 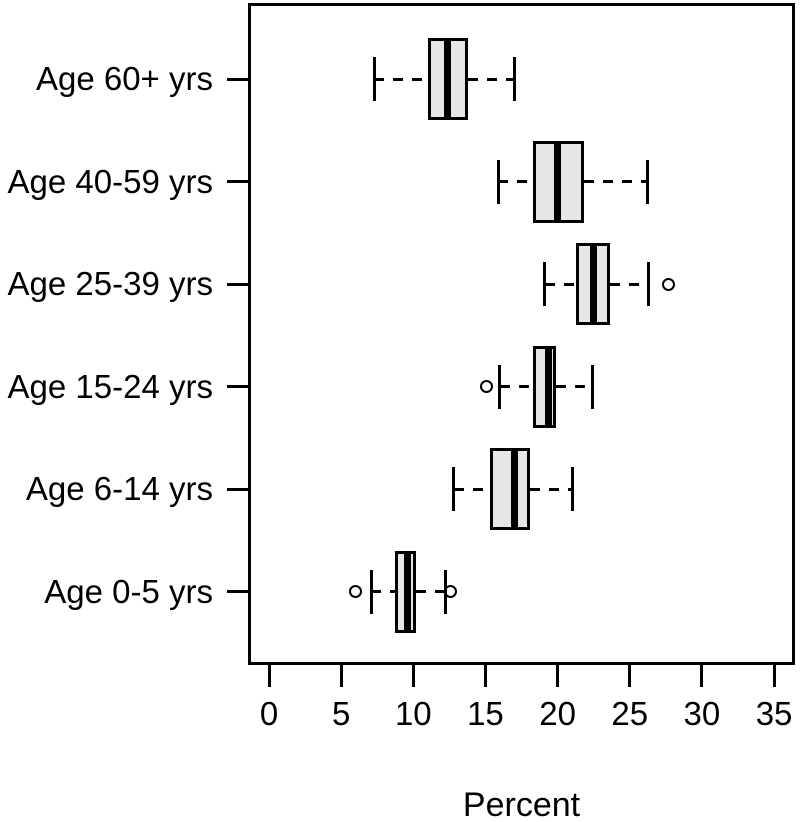 I want to click on x-axis-title: Percent, so click(x=521, y=804).